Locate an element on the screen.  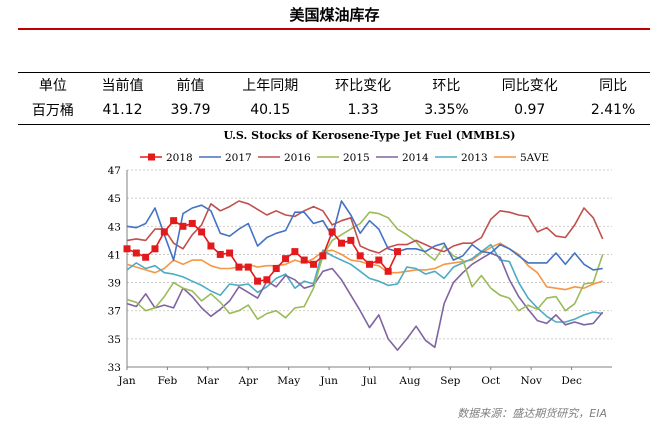
legend-label: 2014 is located at coordinates (415, 158).